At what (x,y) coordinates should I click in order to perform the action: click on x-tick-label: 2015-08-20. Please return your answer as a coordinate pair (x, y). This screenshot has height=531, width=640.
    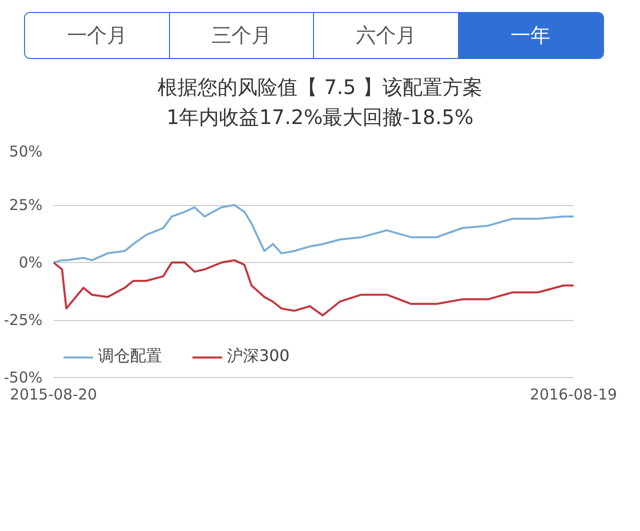
    Looking at the image, I should click on (54, 395).